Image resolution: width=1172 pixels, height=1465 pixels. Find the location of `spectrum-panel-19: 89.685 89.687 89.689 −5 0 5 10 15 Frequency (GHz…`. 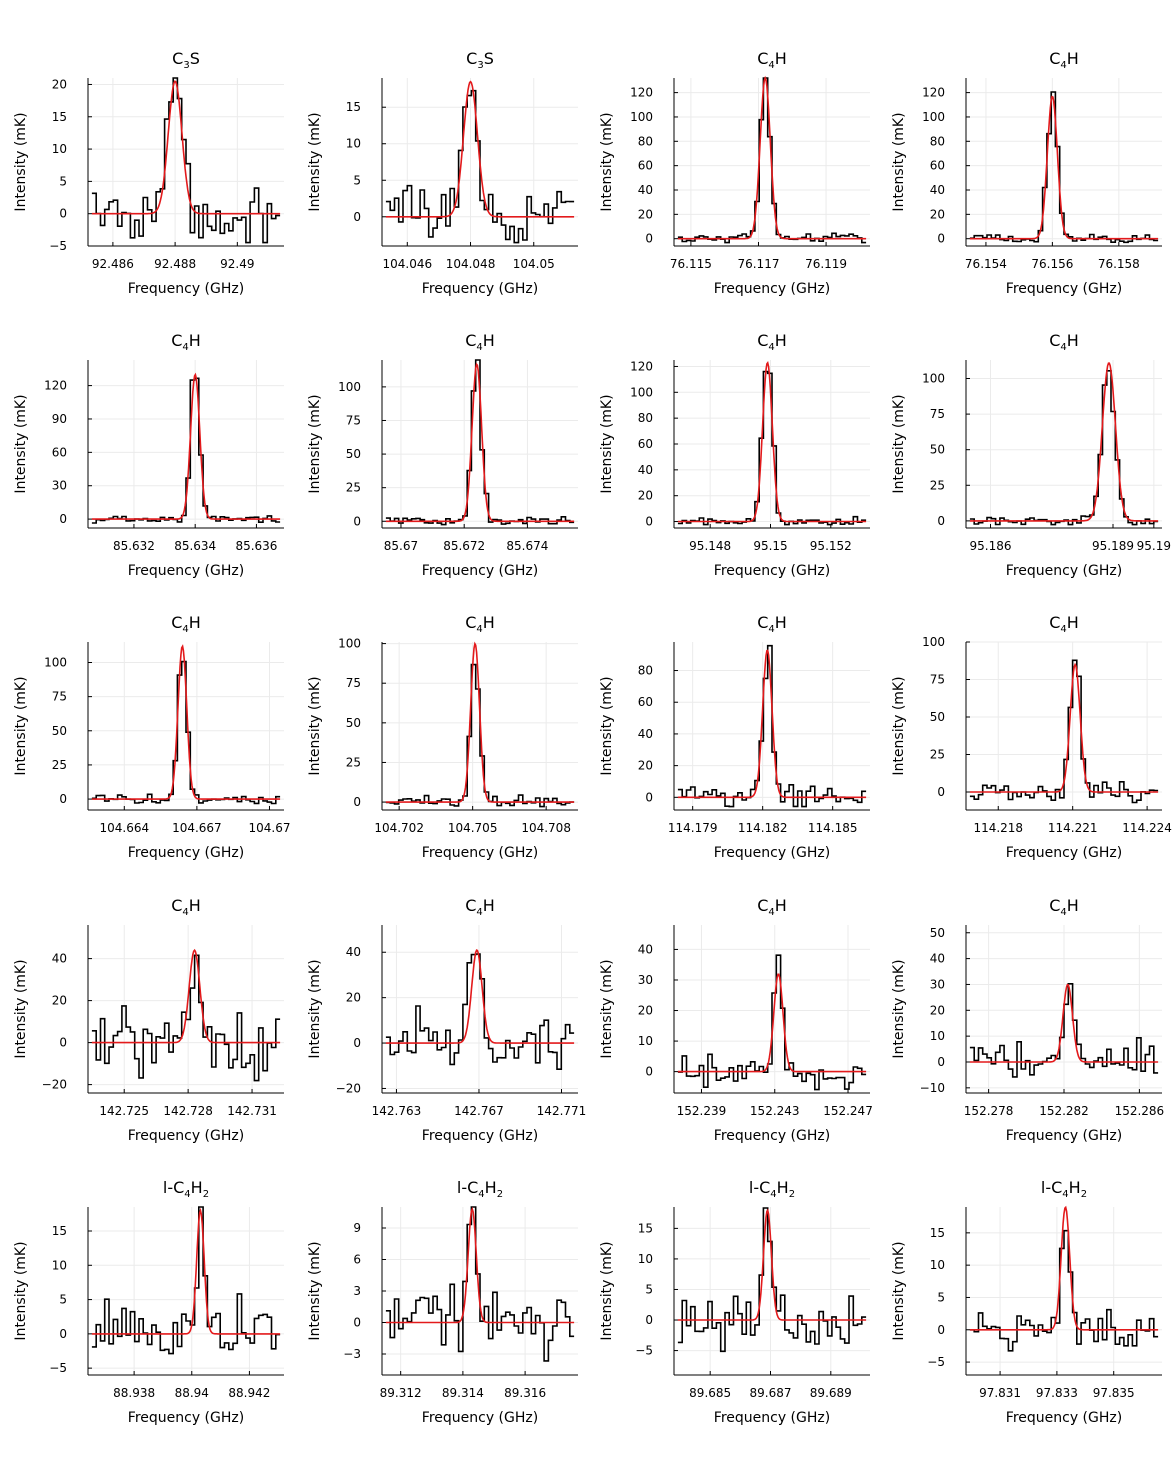

spectrum-panel-19: 89.685 89.687 89.689 −5 0 5 10 15 Frequency (GHz… is located at coordinates (734, 1302).